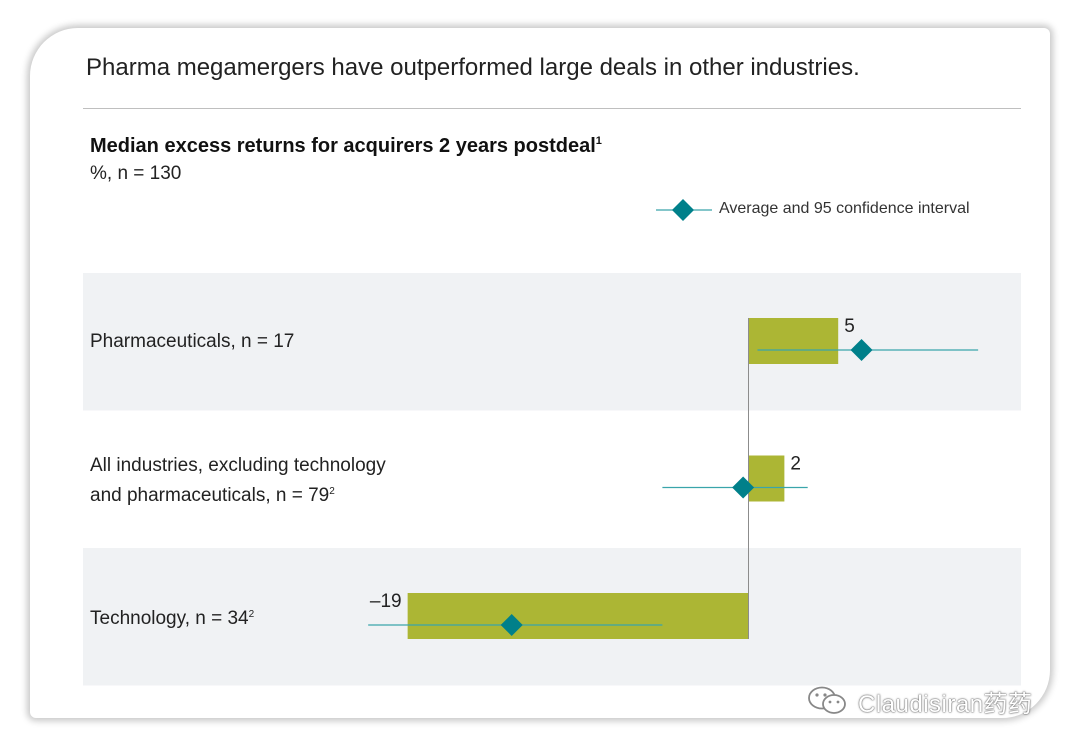  I want to click on category-label-line: Technology, n = 342, so click(172, 618).